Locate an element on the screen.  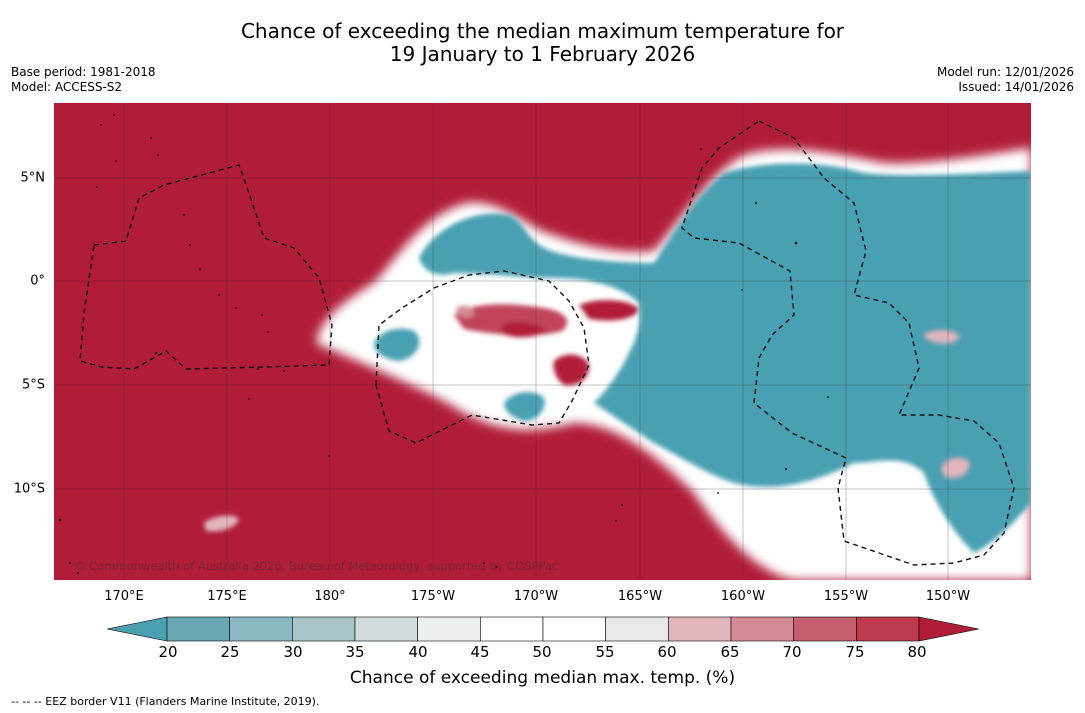
colorbar-tick: 40 is located at coordinates (418, 652).